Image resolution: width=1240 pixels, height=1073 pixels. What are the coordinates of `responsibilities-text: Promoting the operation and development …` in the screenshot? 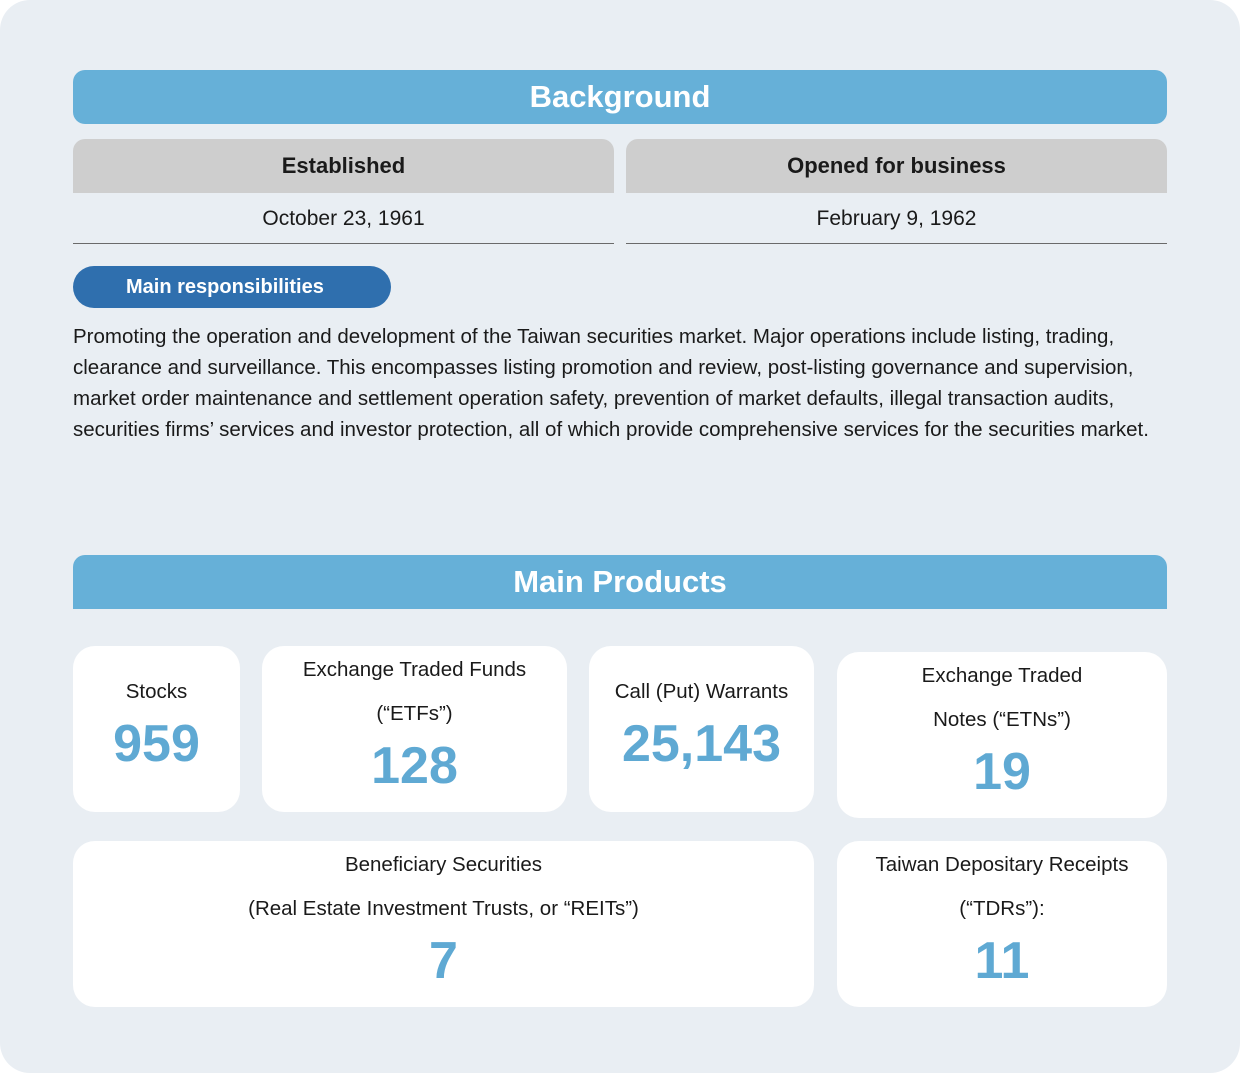 It's located at (611, 383).